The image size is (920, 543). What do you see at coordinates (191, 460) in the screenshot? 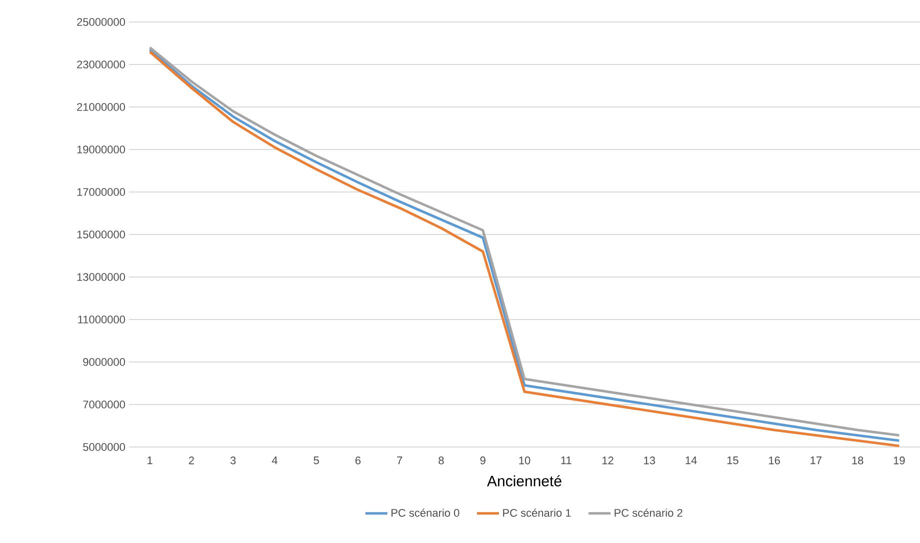
I see `x-tick-label: 2` at bounding box center [191, 460].